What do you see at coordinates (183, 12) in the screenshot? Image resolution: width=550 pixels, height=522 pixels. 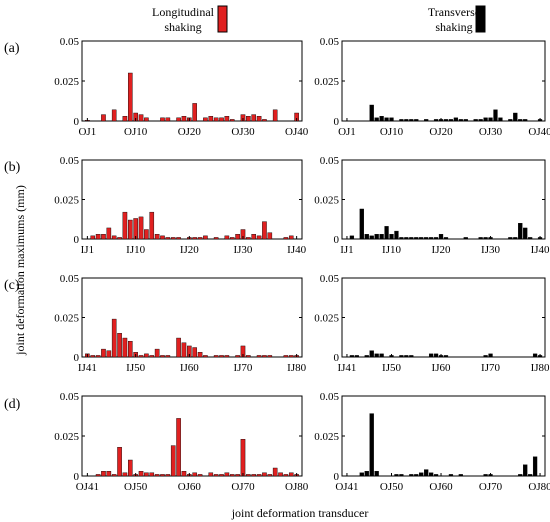 I see `legend-longitudinal-line1: Longitudinal` at bounding box center [183, 12].